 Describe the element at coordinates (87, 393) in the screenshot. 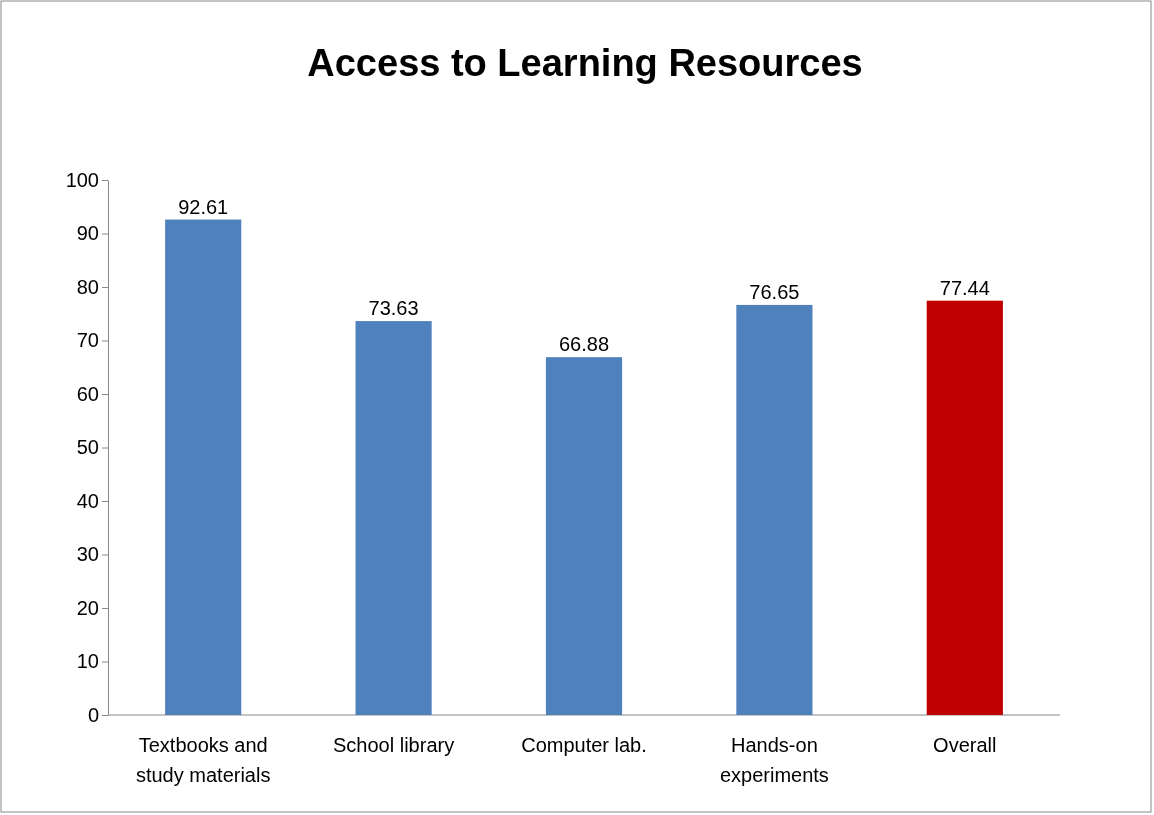

I see `y-tick-label: 60` at that location.